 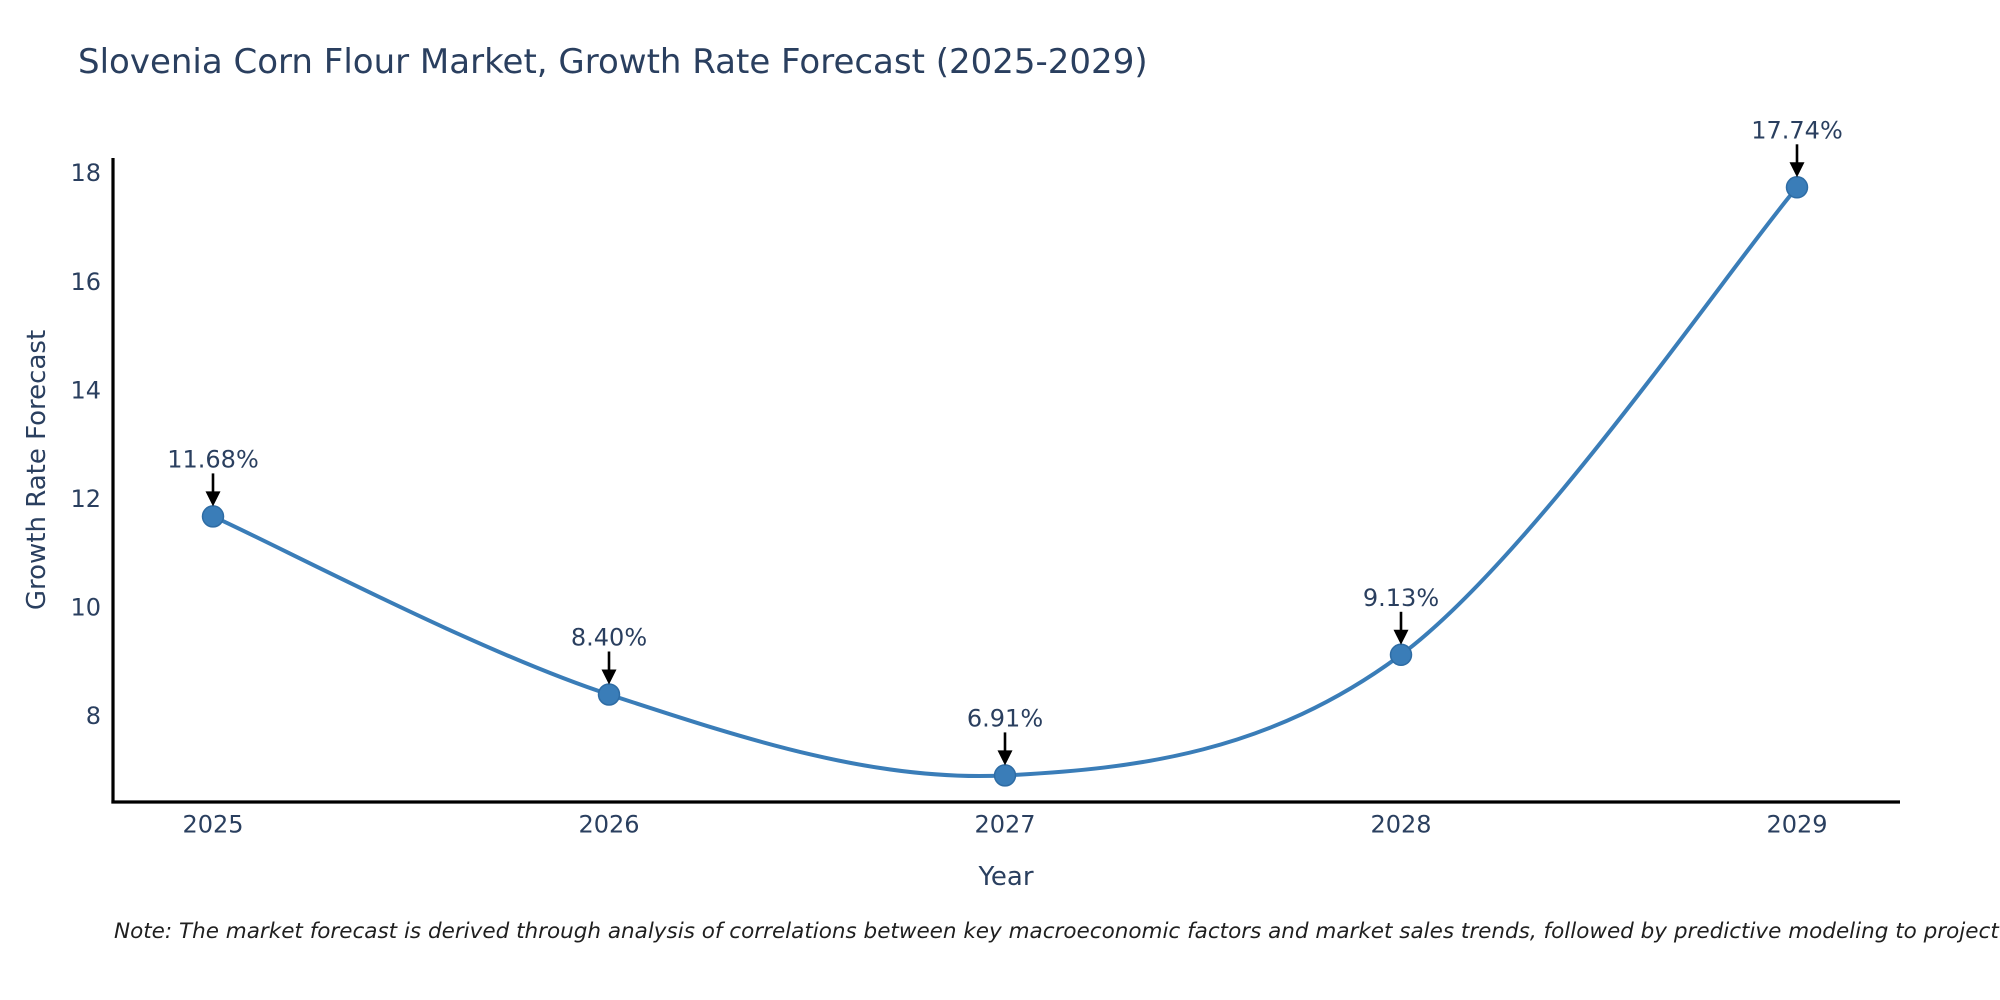 What do you see at coordinates (1004, 825) in the screenshot?
I see `x-tick-label: 2027` at bounding box center [1004, 825].